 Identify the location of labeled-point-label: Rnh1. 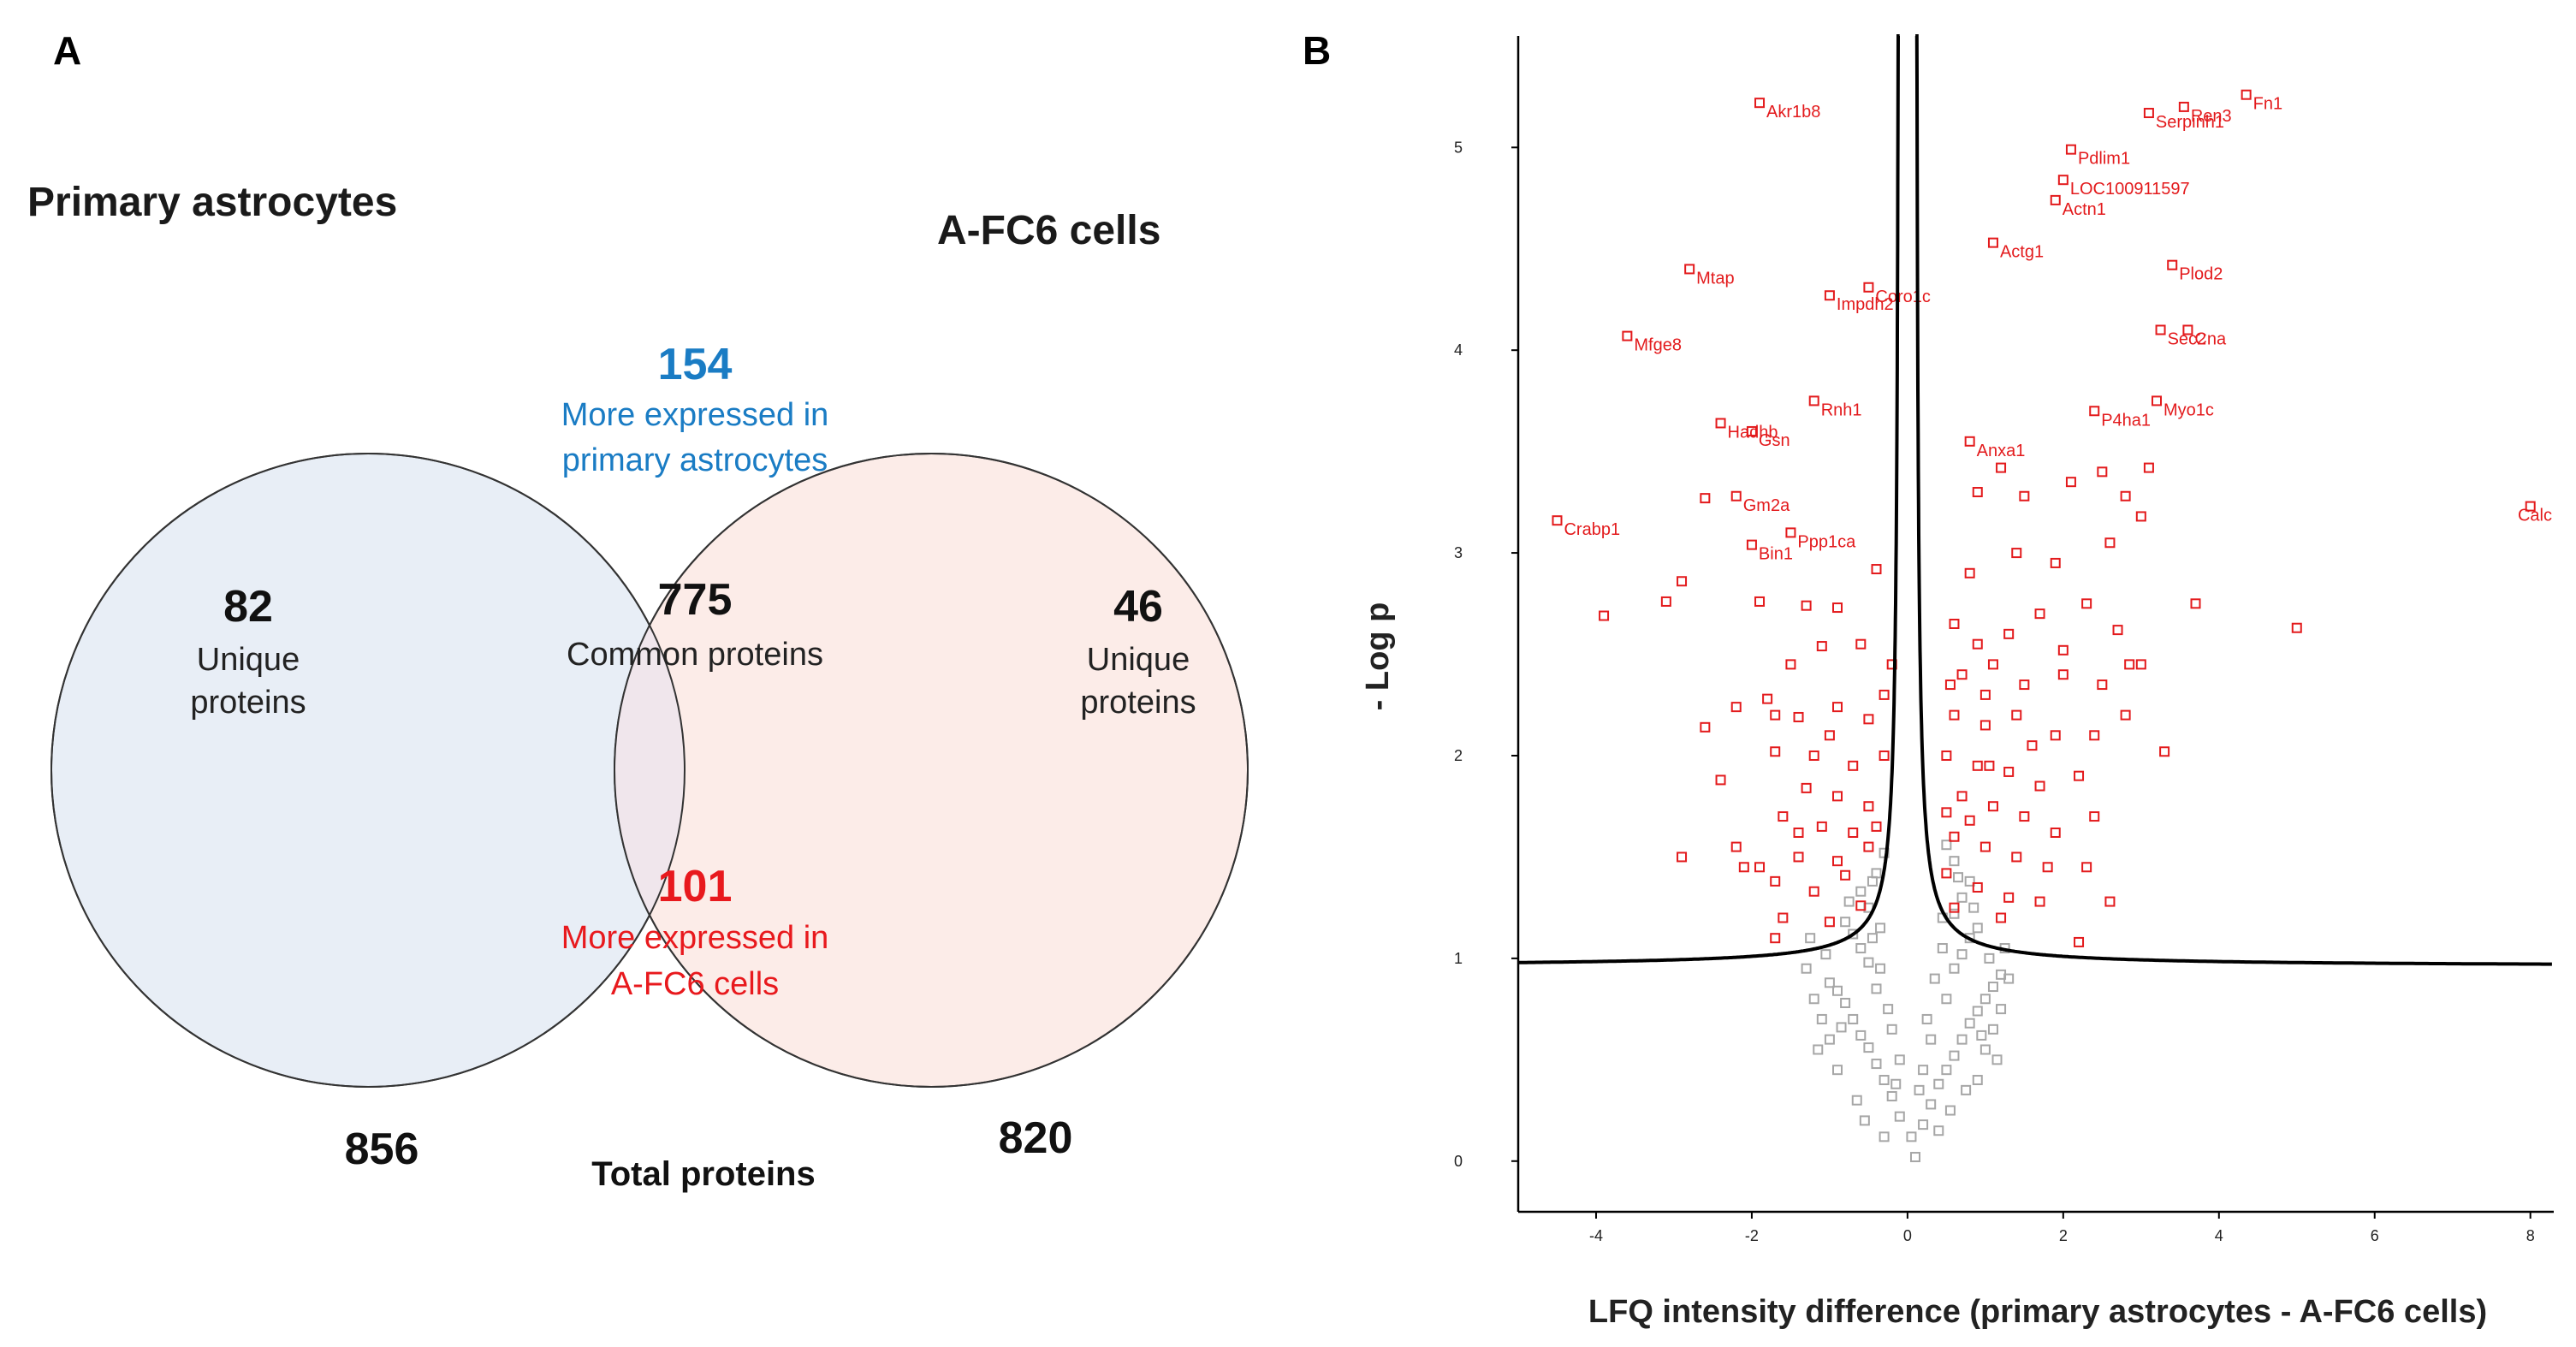
(1841, 410).